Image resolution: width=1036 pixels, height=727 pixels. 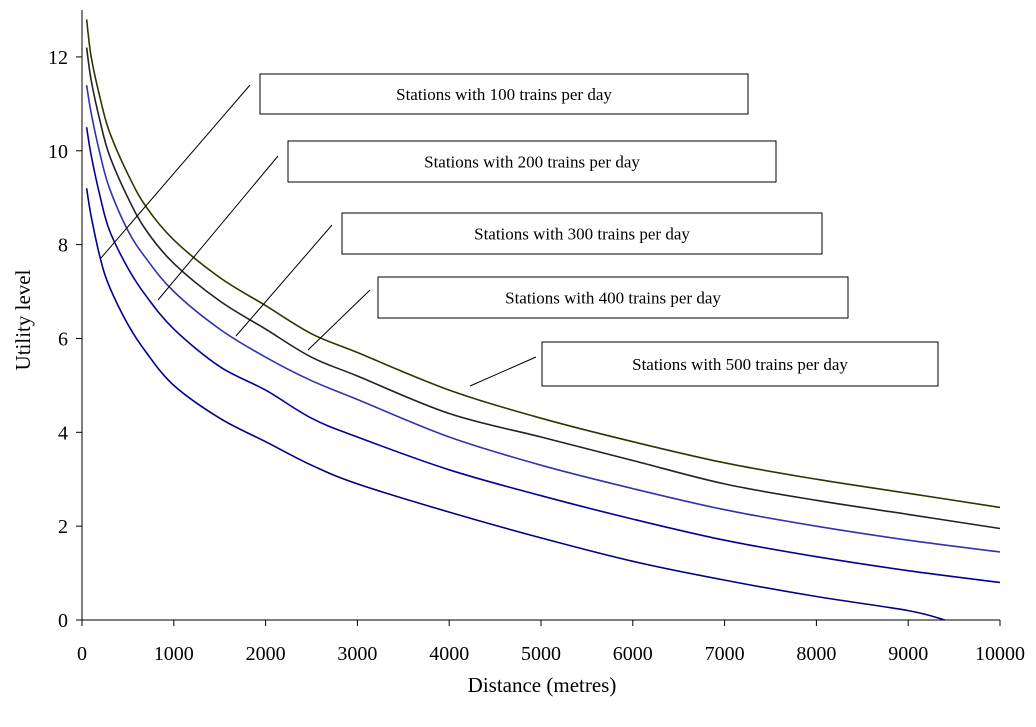 What do you see at coordinates (908, 654) in the screenshot?
I see `x-tick-label: 9000` at bounding box center [908, 654].